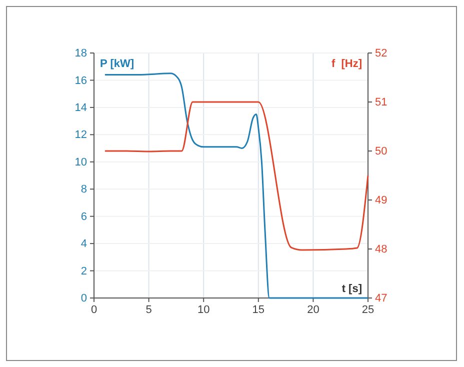  What do you see at coordinates (149, 310) in the screenshot?
I see `x-tick-label: 5` at bounding box center [149, 310].